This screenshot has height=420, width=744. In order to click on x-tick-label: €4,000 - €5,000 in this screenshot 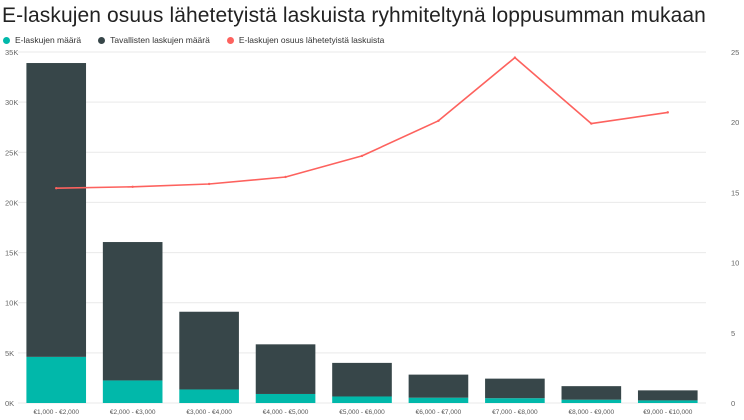, I will do `click(286, 412)`.